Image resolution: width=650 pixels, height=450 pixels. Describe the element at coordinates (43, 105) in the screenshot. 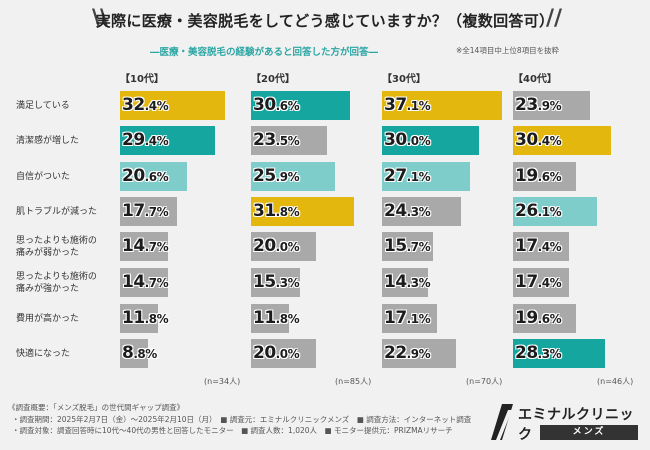

I see `category-label: 満足している` at that location.